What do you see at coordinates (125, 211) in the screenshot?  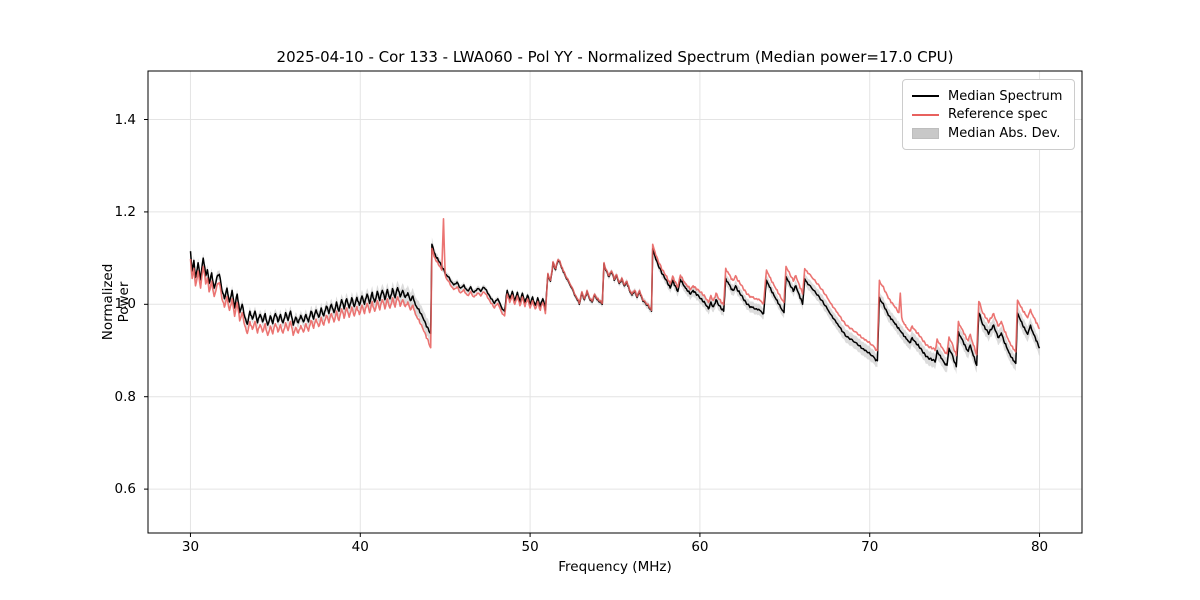 I see `y-tick-label: 1.2` at bounding box center [125, 211].